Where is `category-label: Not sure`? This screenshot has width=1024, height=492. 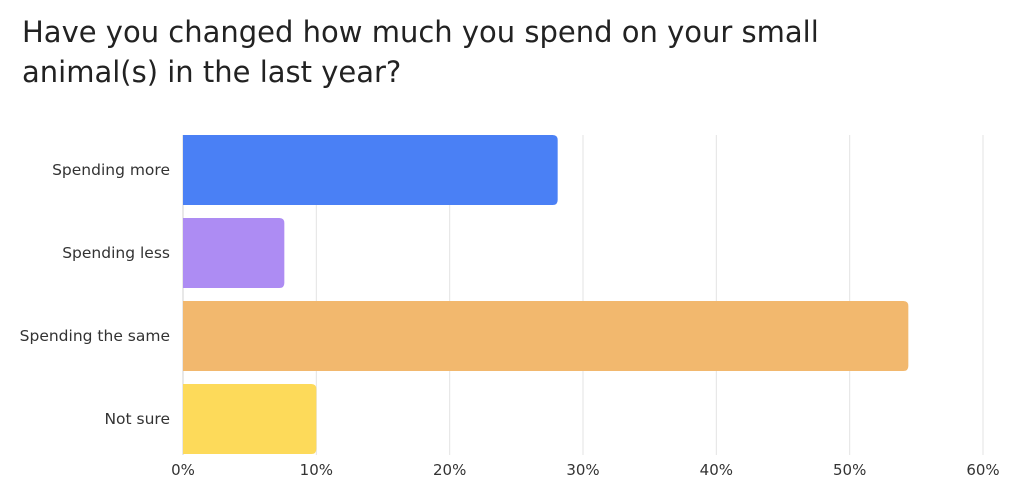
category-label: Not sure is located at coordinates (137, 419).